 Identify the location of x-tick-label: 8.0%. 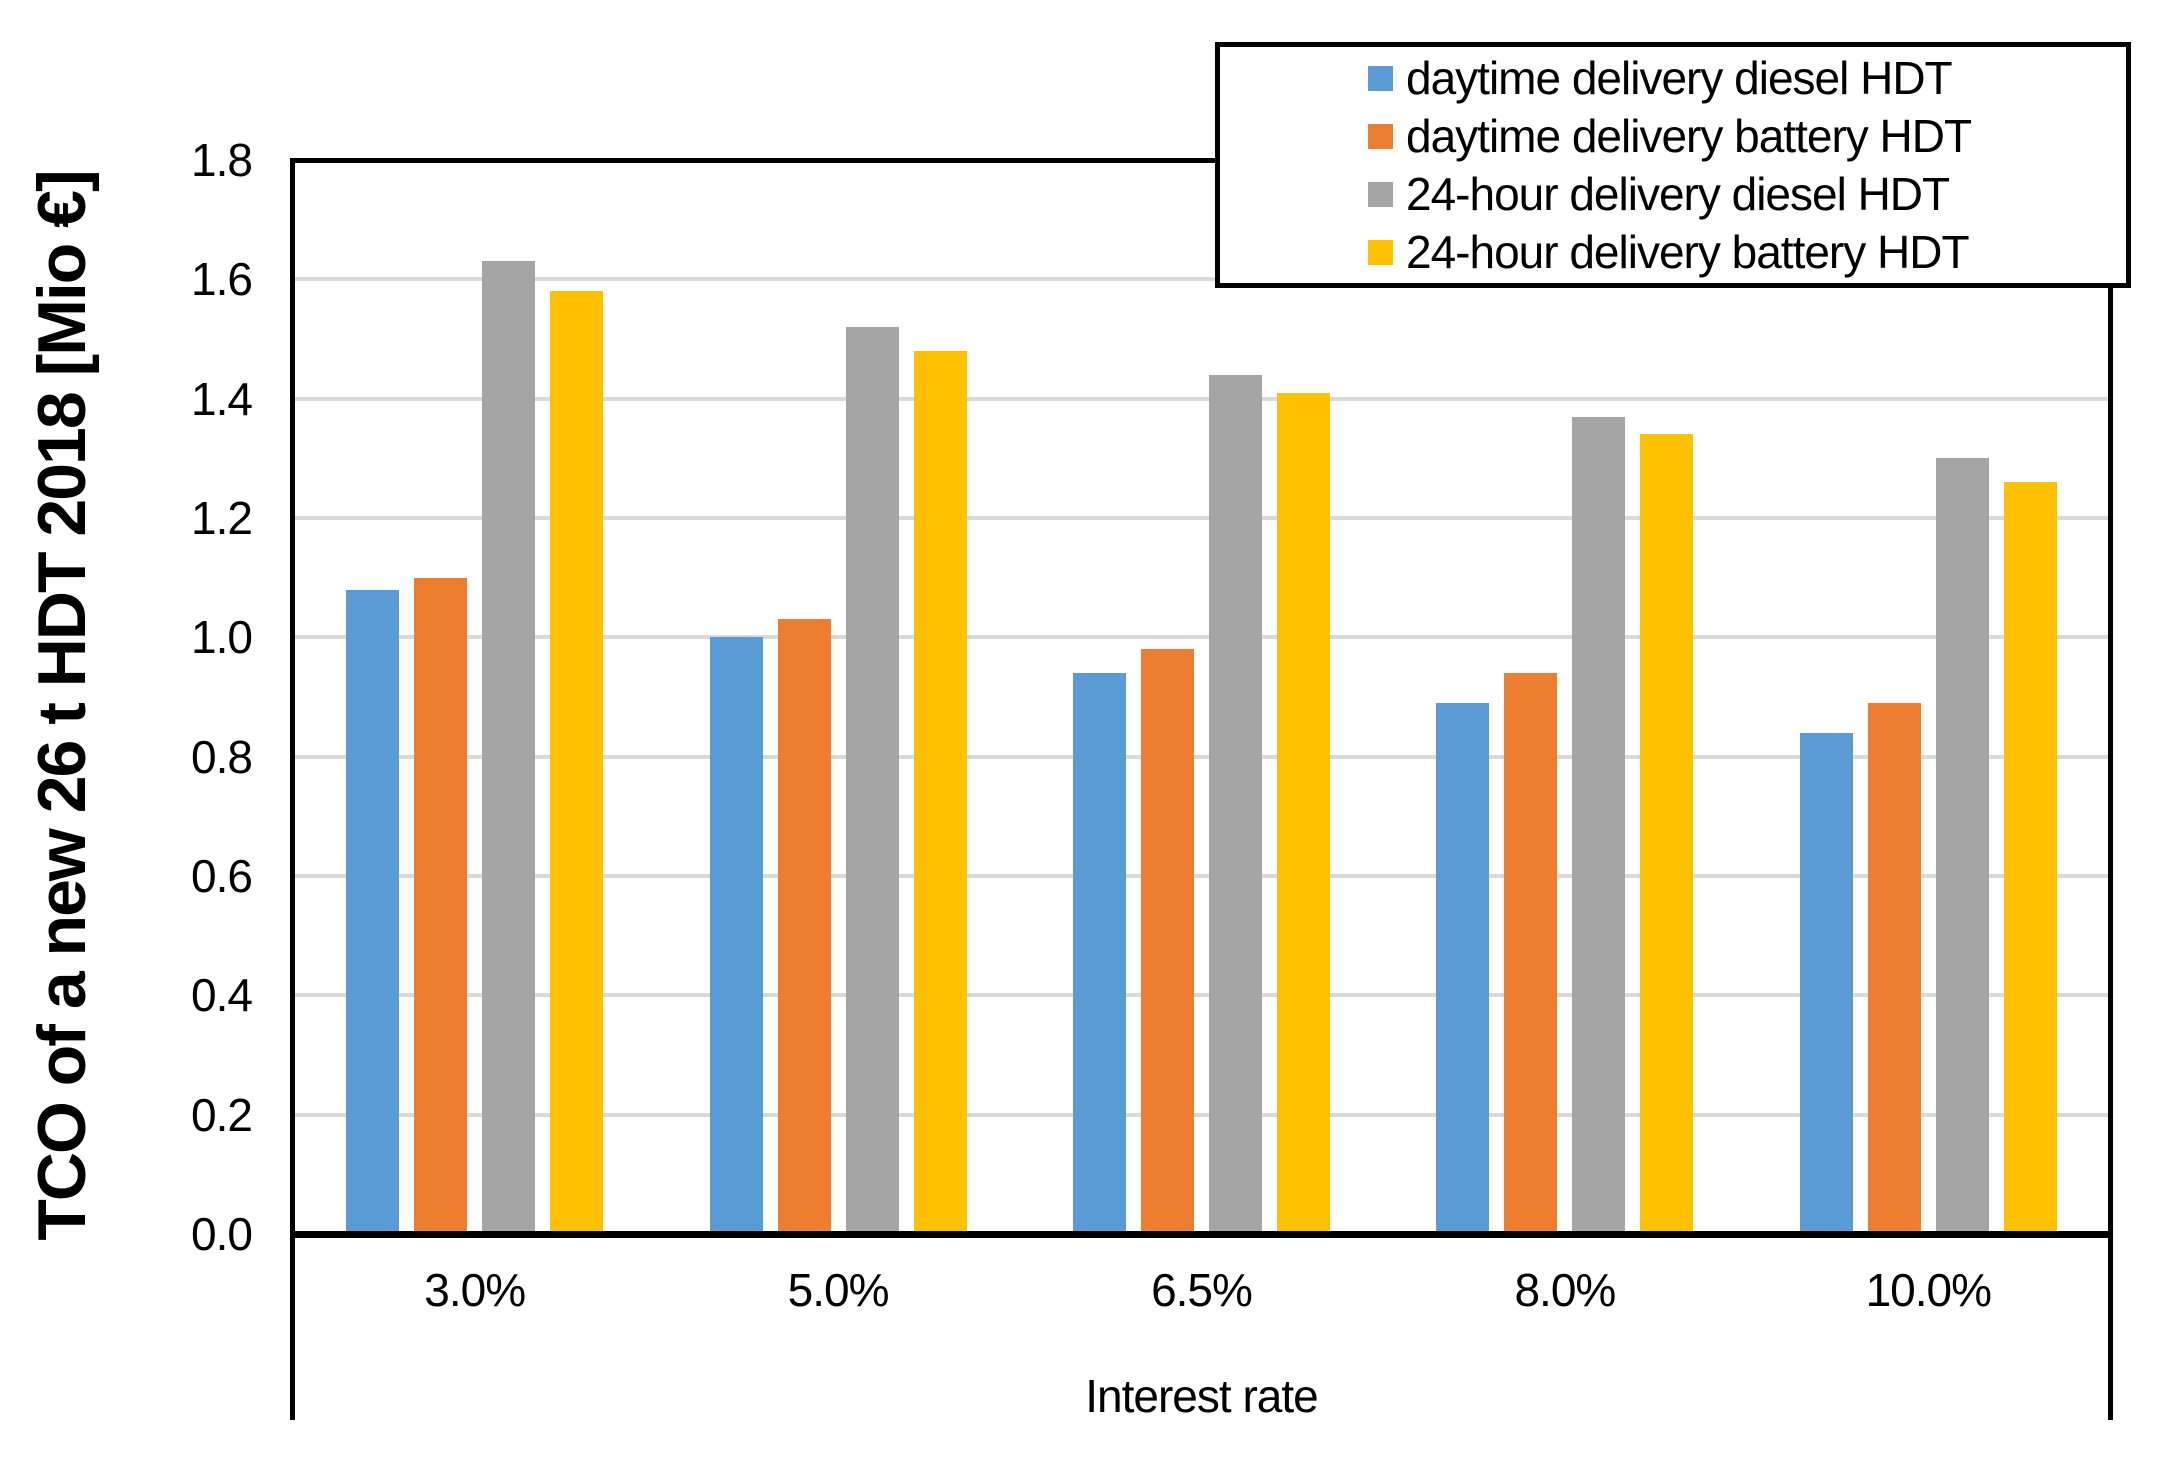
(1565, 1290).